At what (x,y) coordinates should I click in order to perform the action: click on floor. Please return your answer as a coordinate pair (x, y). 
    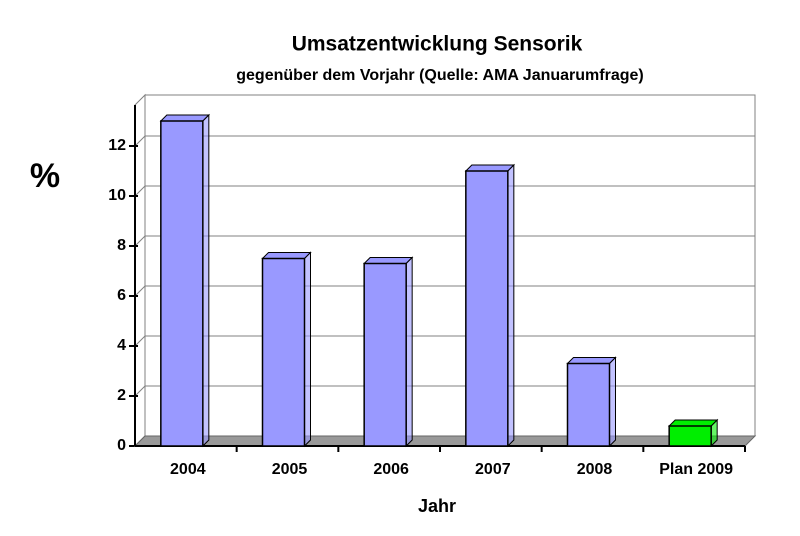
    Looking at the image, I should click on (445, 441).